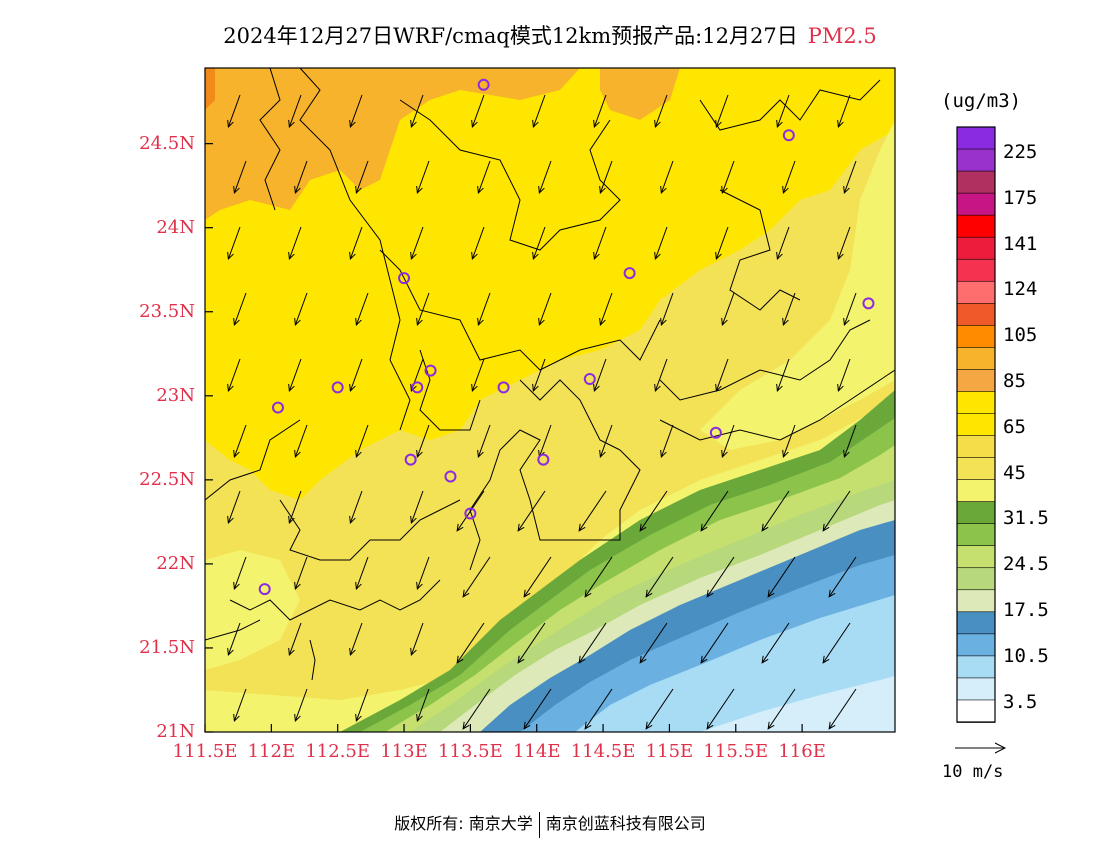 The height and width of the screenshot is (850, 1100). I want to click on x-tick-label: 113.5E, so click(470, 751).